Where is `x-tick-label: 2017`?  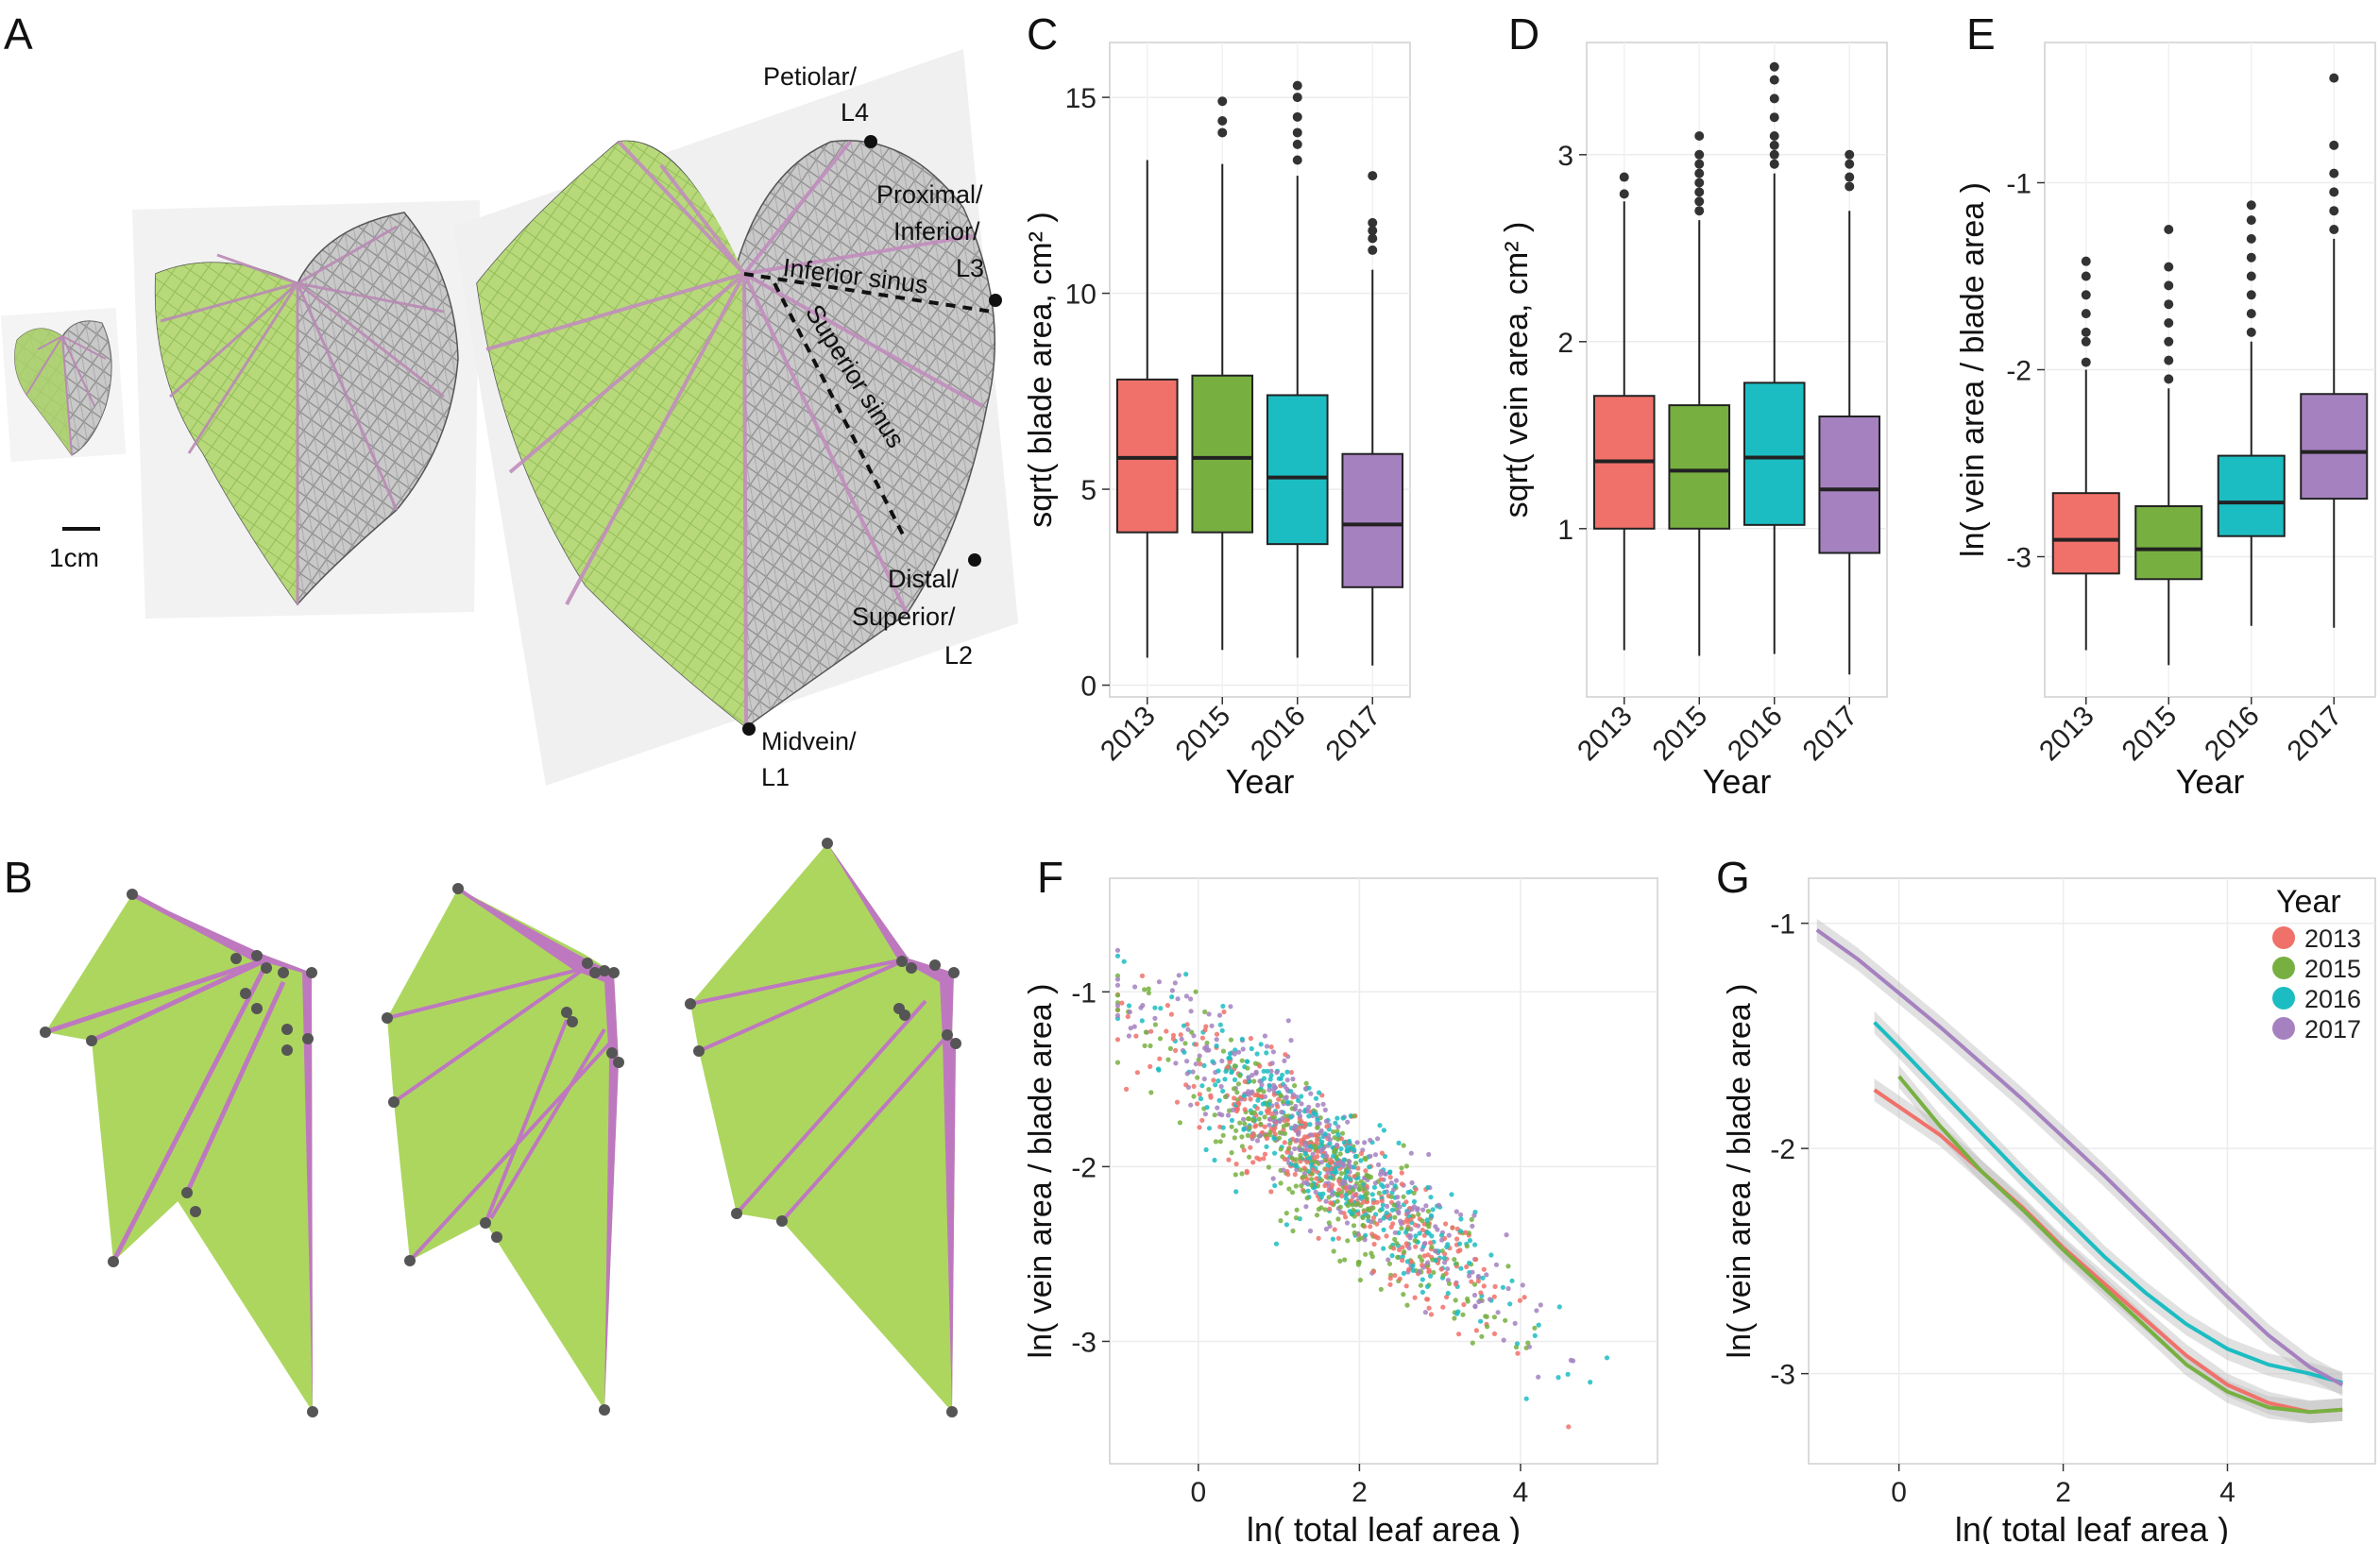 x-tick-label: 2017 is located at coordinates (1353, 734).